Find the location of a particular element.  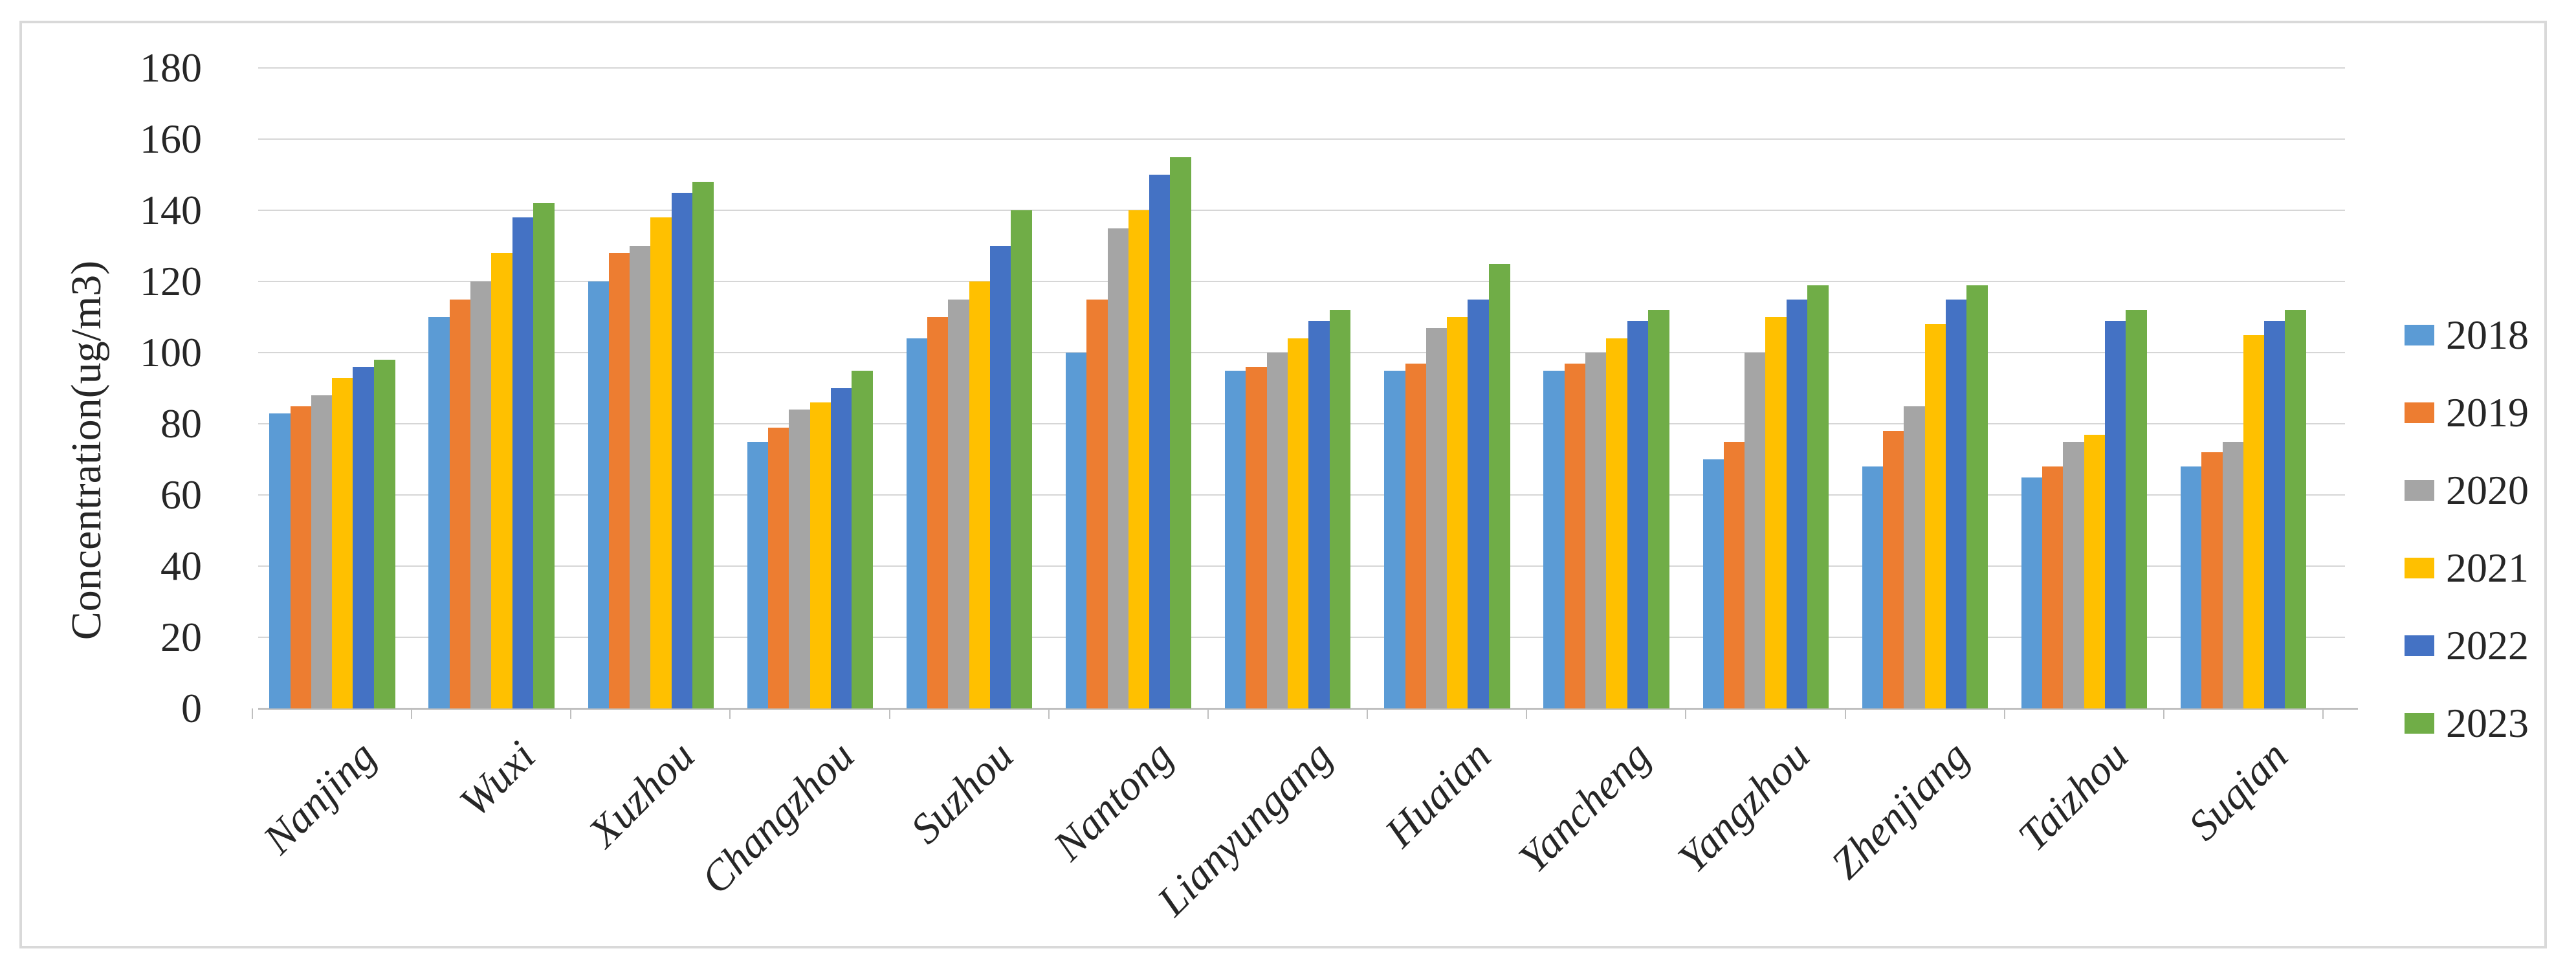

legend-item-2021: 2021 is located at coordinates (2467, 568).